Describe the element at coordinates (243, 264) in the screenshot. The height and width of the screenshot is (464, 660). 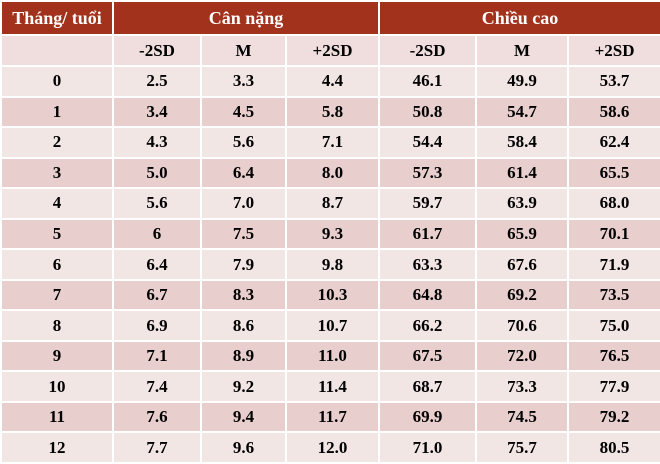
I see `value-cell: 7.9` at that location.